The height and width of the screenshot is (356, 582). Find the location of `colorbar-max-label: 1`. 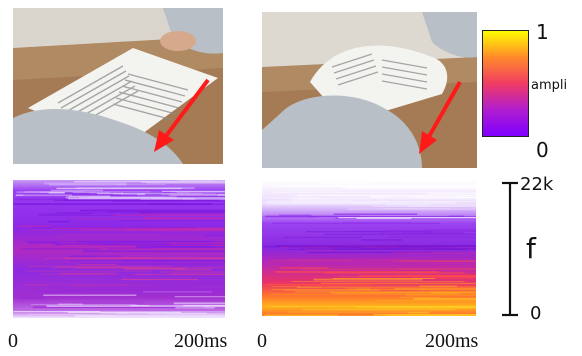

colorbar-max-label: 1 is located at coordinates (542, 32).